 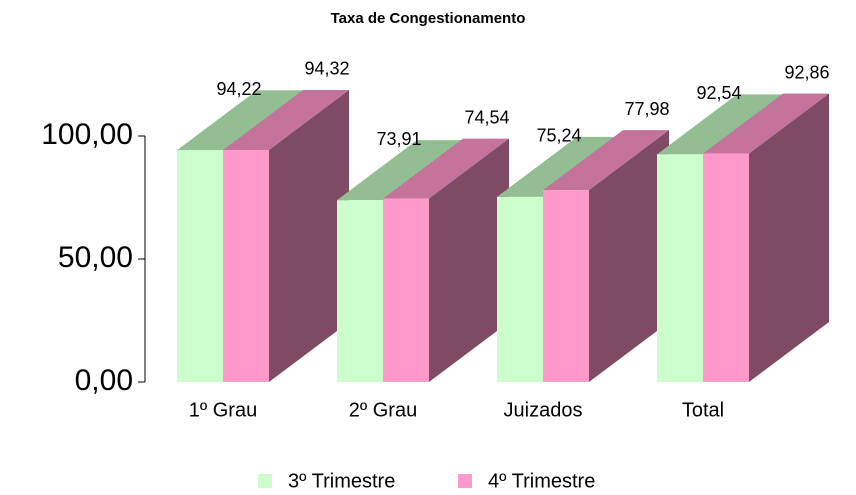 I want to click on value-label: 92,54, so click(x=718, y=93).